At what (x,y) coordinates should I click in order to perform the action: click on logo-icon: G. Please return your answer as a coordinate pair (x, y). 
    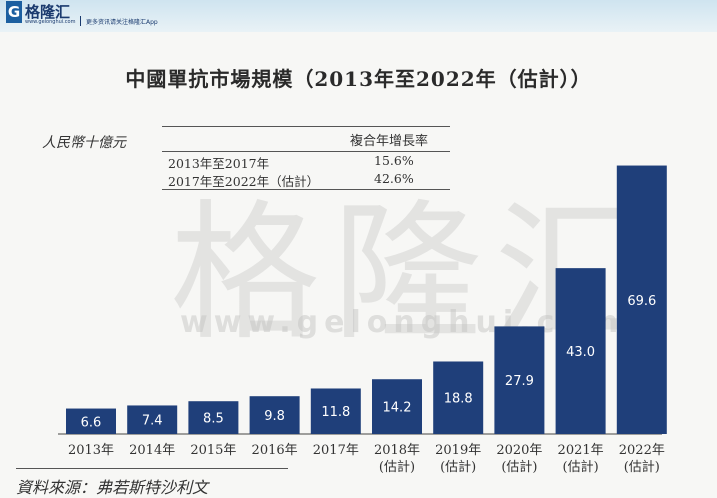
    Looking at the image, I should click on (14, 12).